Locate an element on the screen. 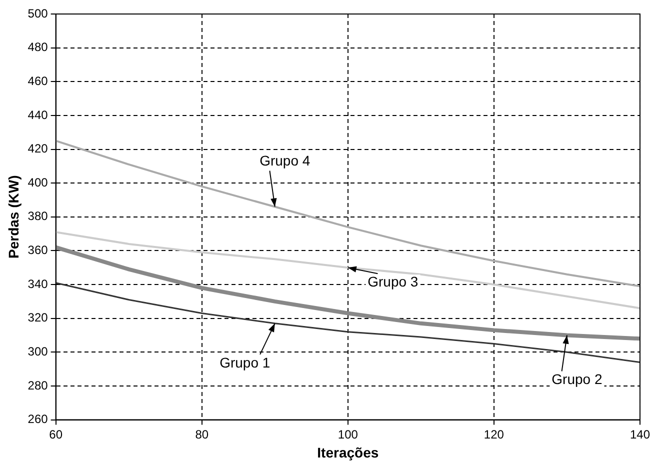  series-label: Grupo 3 is located at coordinates (393, 281).